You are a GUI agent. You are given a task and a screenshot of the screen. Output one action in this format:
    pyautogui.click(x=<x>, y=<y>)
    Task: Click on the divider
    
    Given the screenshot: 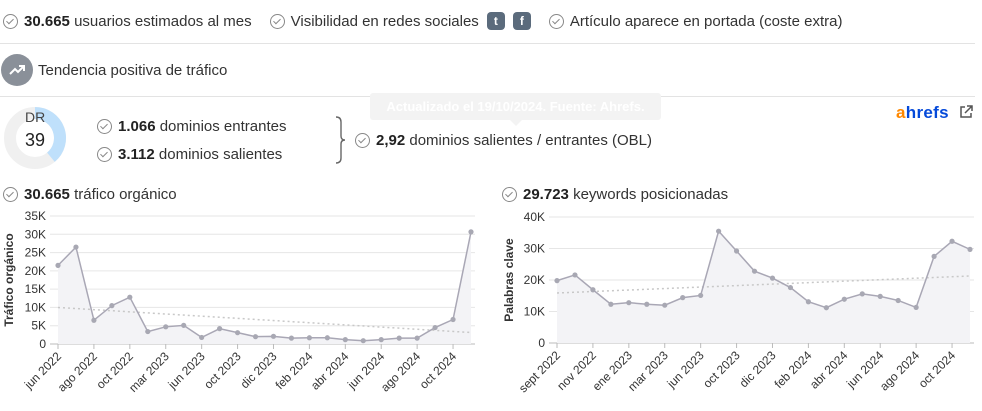 What is the action you would take?
    pyautogui.click(x=487, y=43)
    